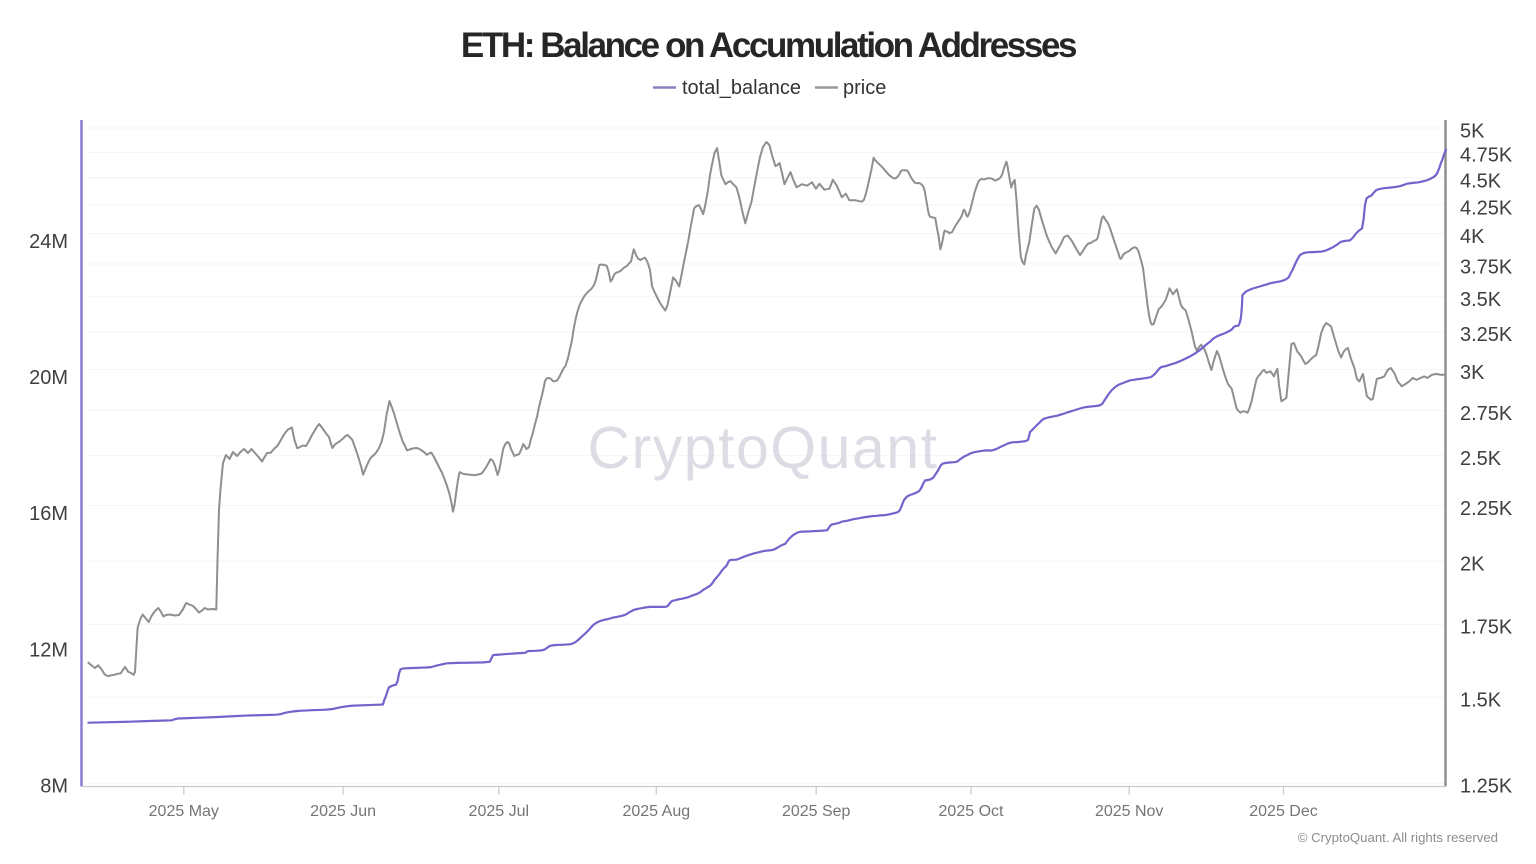 The image size is (1536, 864). I want to click on svg-text: total_balance, so click(741, 88).